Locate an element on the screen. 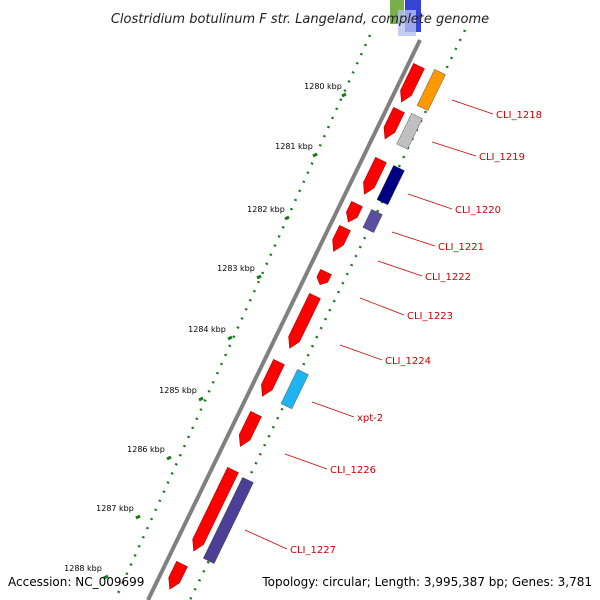  gene-label: CLI_1221 is located at coordinates (461, 247).